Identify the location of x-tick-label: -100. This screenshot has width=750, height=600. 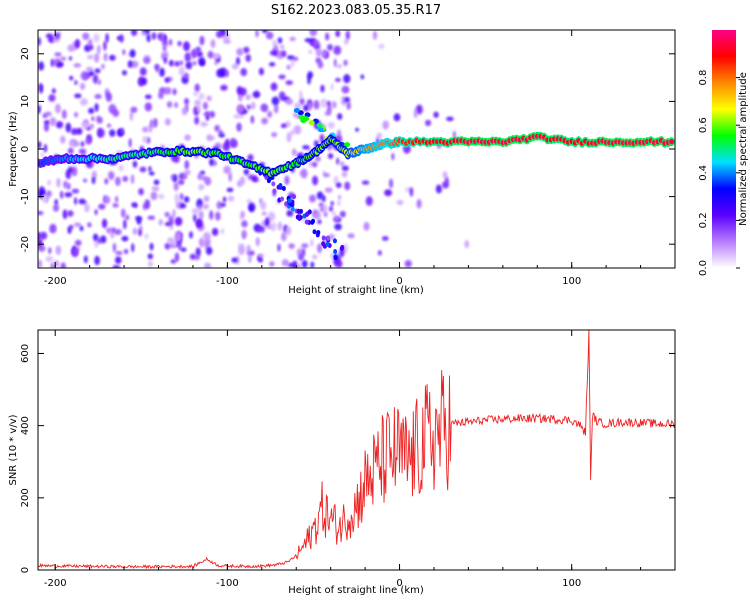
(227, 583).